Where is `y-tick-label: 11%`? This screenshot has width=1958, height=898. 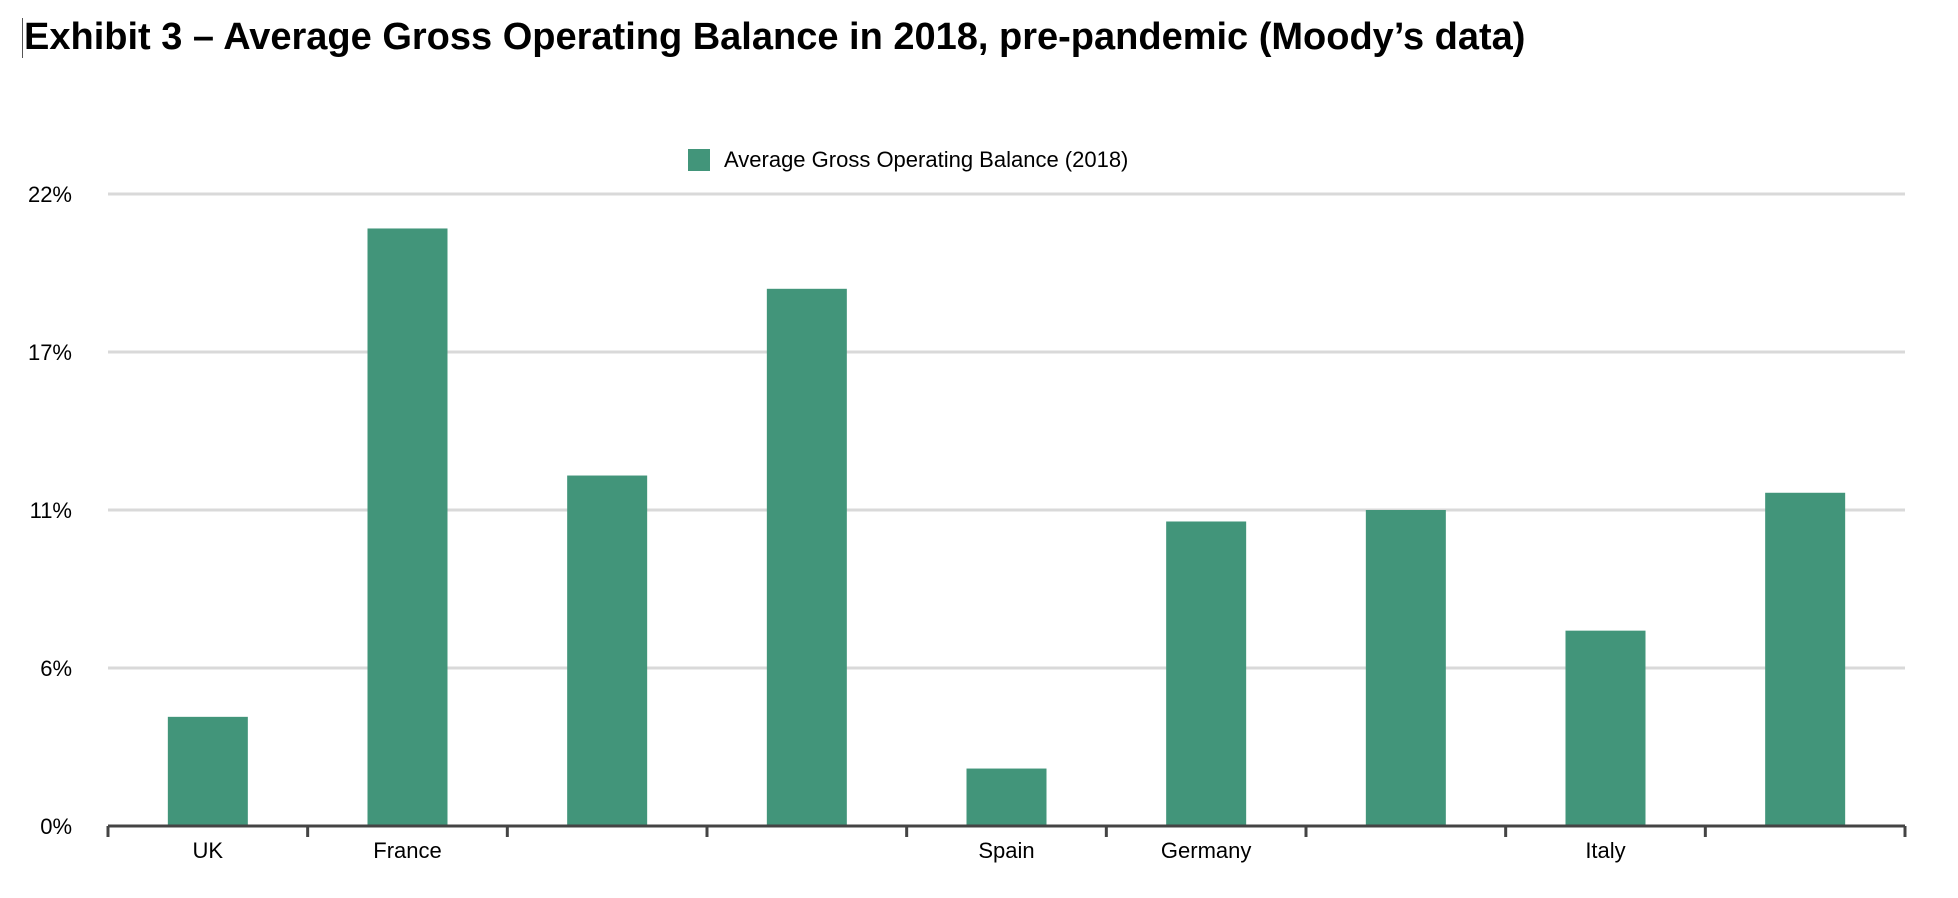
y-tick-label: 11% is located at coordinates (51, 510).